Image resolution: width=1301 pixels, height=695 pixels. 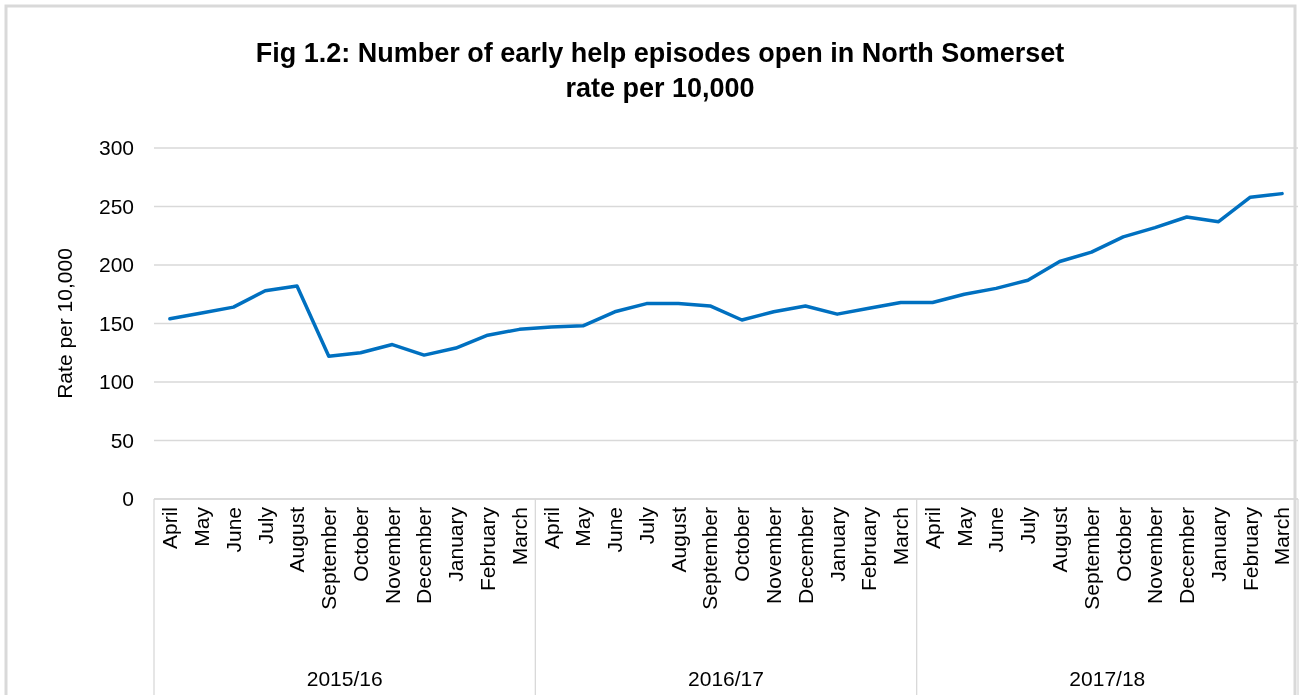 What do you see at coordinates (116, 382) in the screenshot?
I see `y-tick-label: 100` at bounding box center [116, 382].